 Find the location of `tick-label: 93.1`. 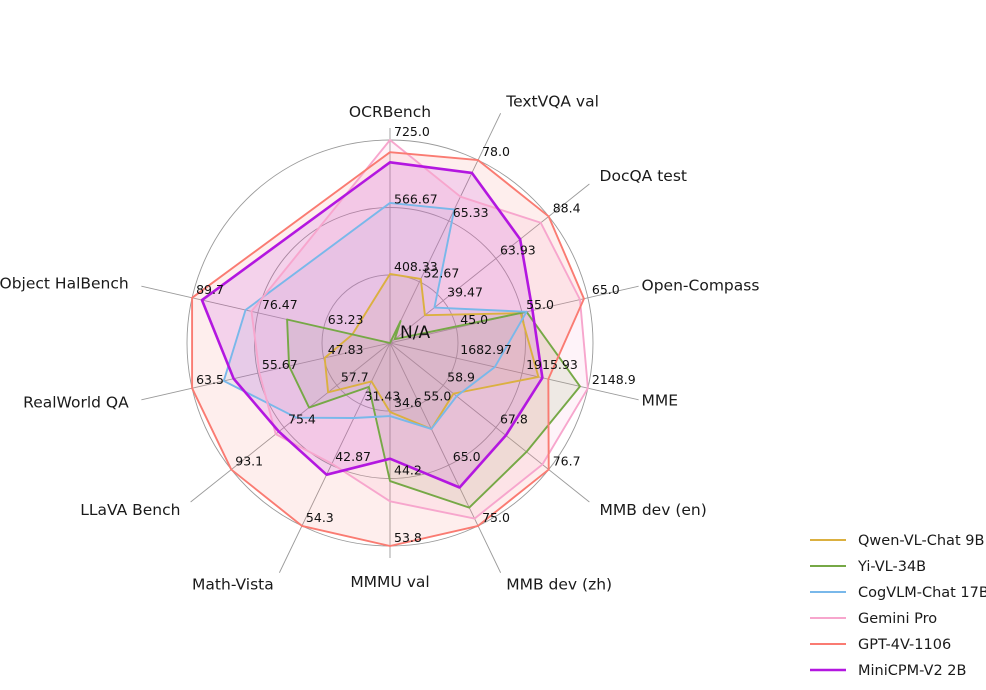

tick-label: 93.1 is located at coordinates (249, 461).